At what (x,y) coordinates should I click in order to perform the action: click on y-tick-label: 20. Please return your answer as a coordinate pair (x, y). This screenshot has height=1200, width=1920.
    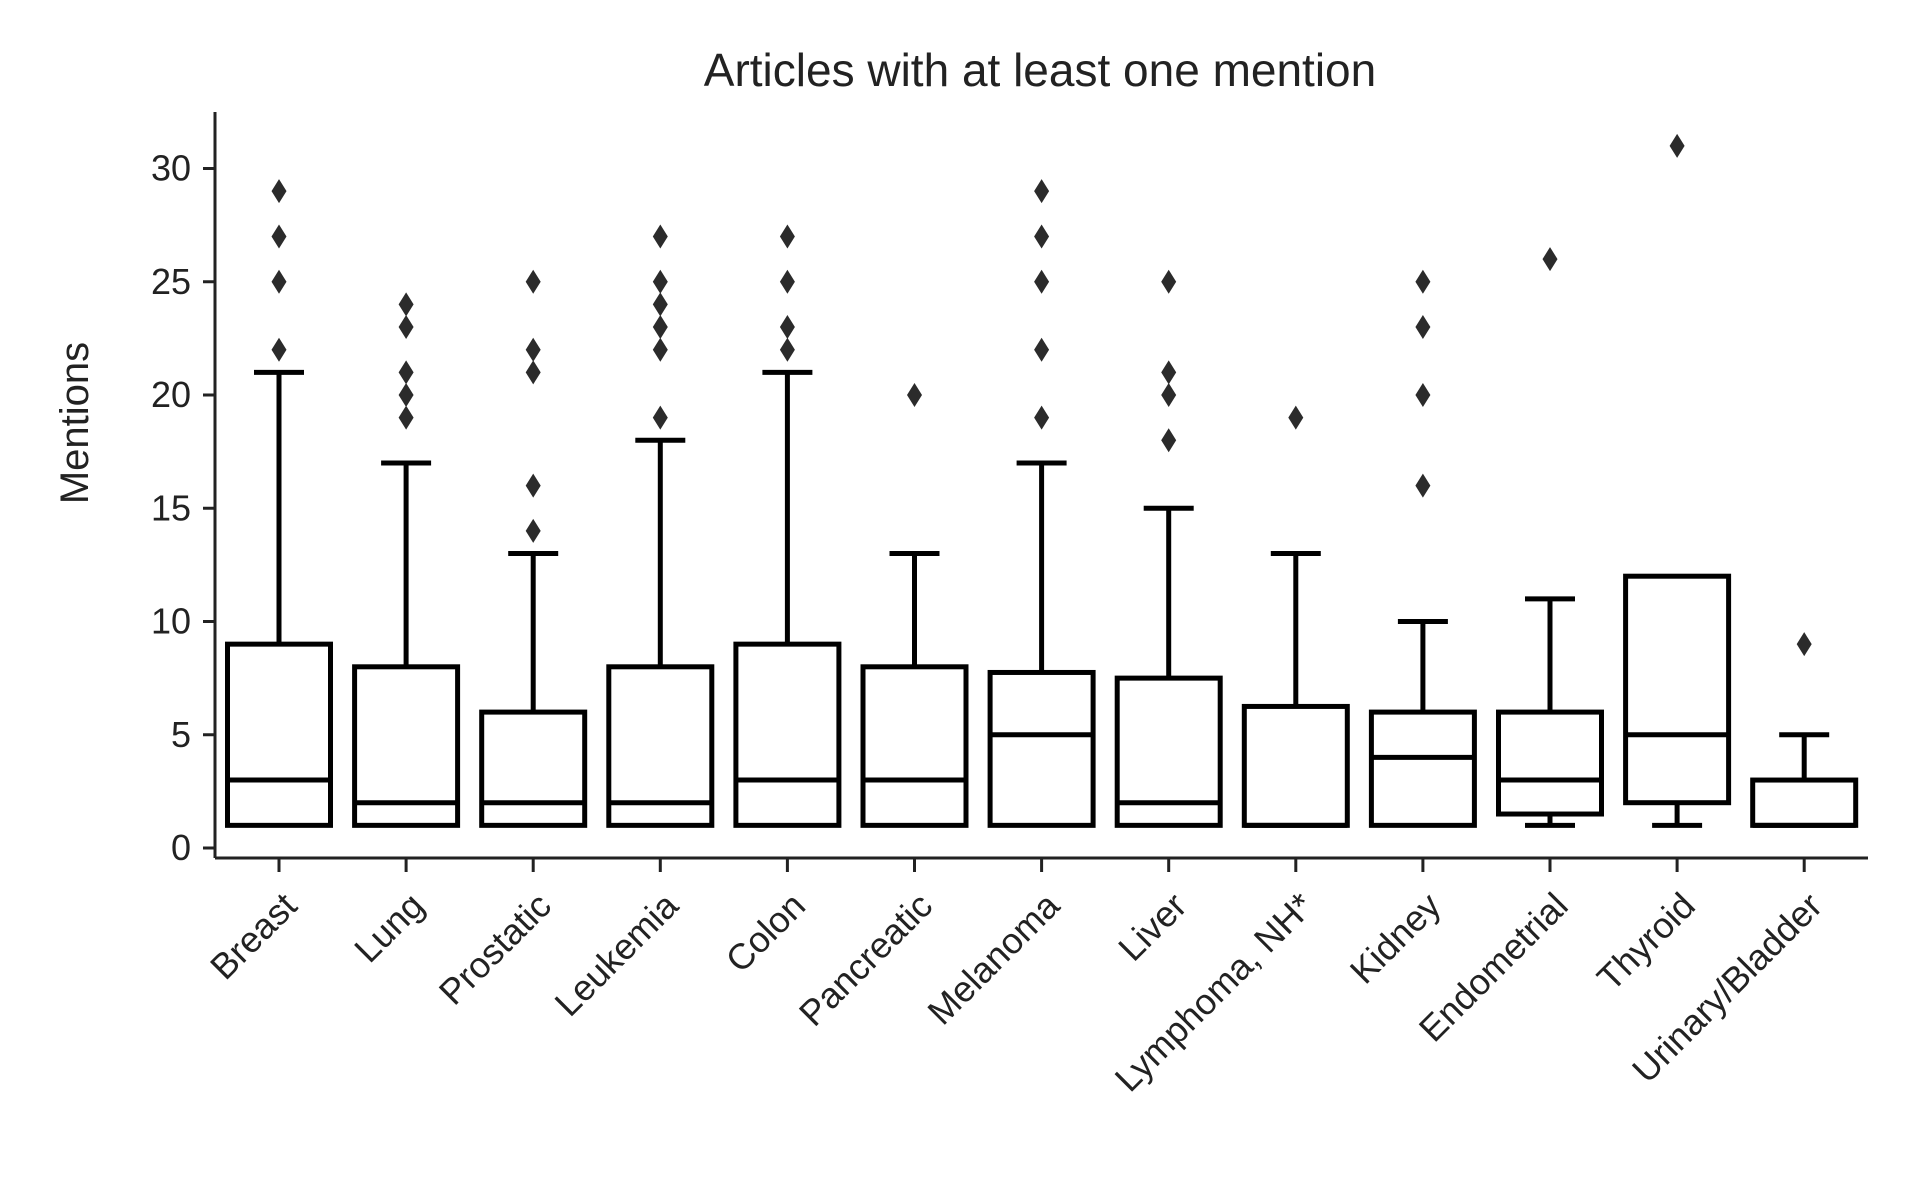
    Looking at the image, I should click on (171, 394).